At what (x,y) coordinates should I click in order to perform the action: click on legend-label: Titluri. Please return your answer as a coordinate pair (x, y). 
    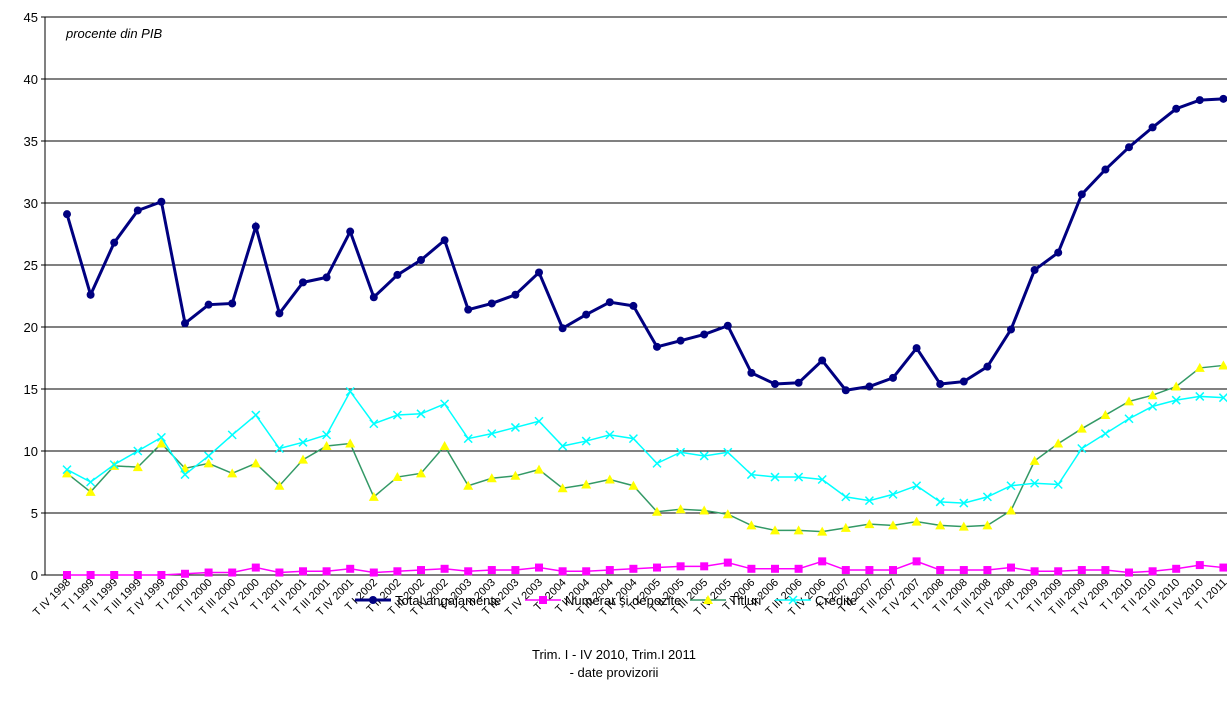
    Looking at the image, I should click on (745, 600).